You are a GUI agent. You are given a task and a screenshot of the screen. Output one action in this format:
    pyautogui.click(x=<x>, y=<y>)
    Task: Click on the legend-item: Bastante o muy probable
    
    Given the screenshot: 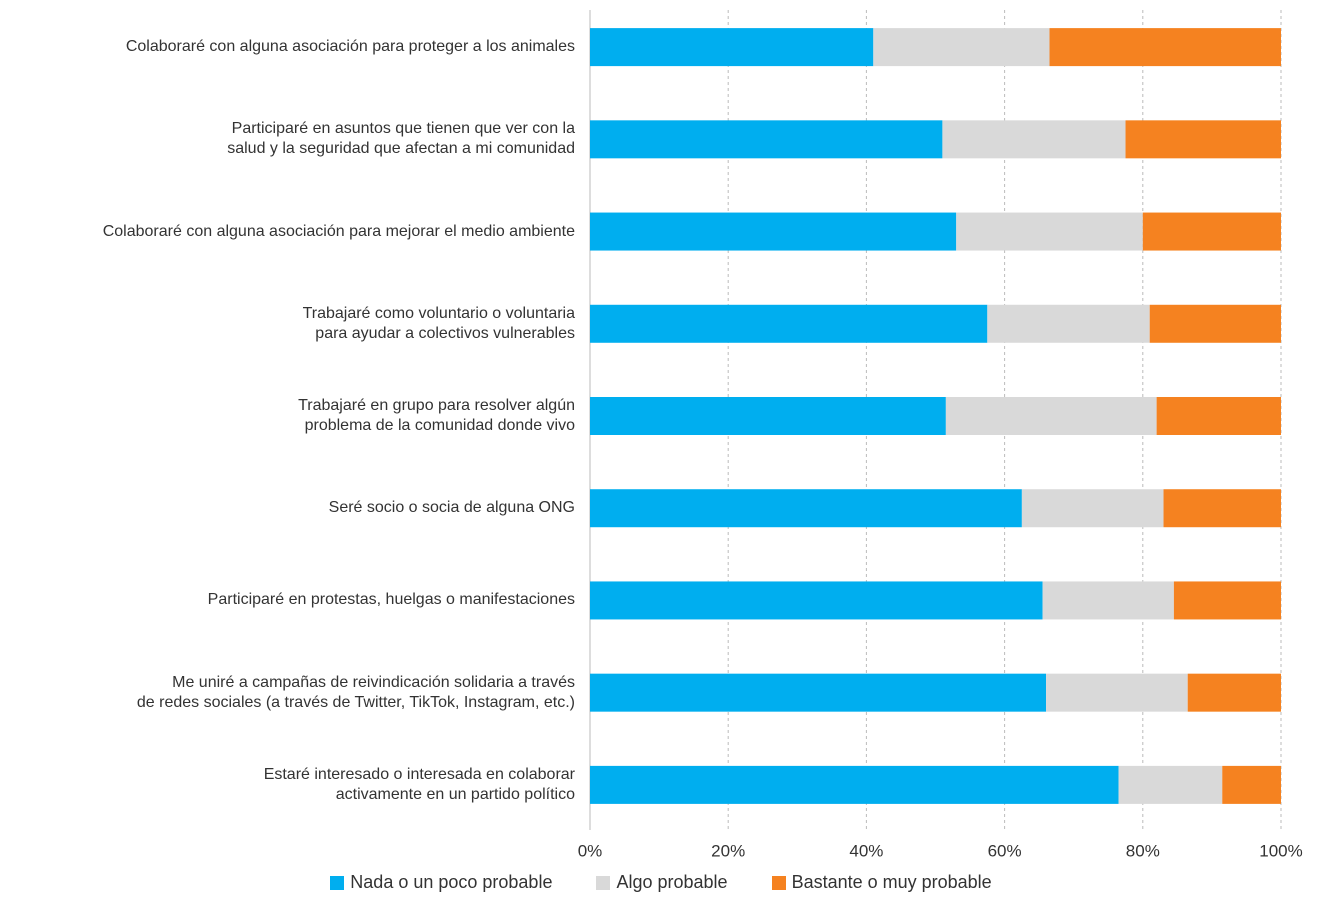 What is the action you would take?
    pyautogui.click(x=881, y=882)
    